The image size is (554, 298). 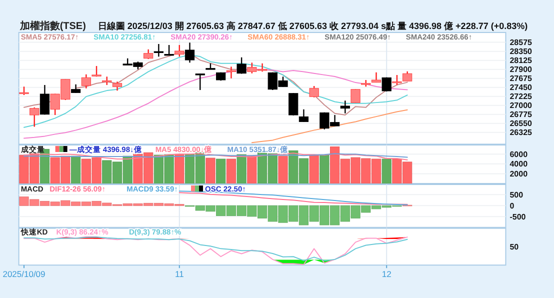 I want to click on y-tick-label: 27225, so click(x=521, y=97).